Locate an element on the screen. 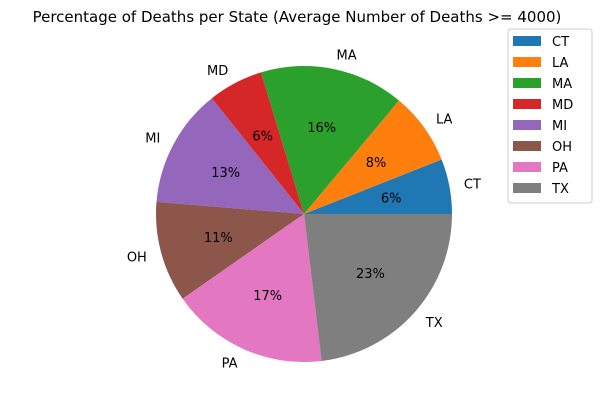 Image resolution: width=607 pixels, height=409 pixels. legend-label-mi: MI is located at coordinates (559, 126).